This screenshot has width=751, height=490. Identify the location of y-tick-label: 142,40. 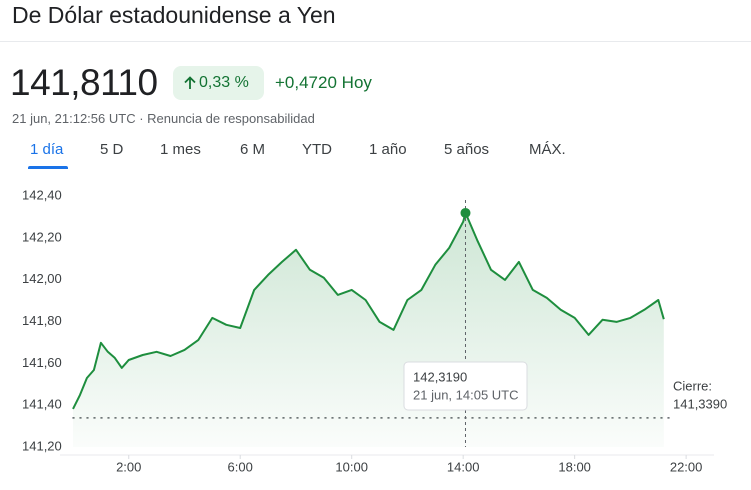
(42, 194).